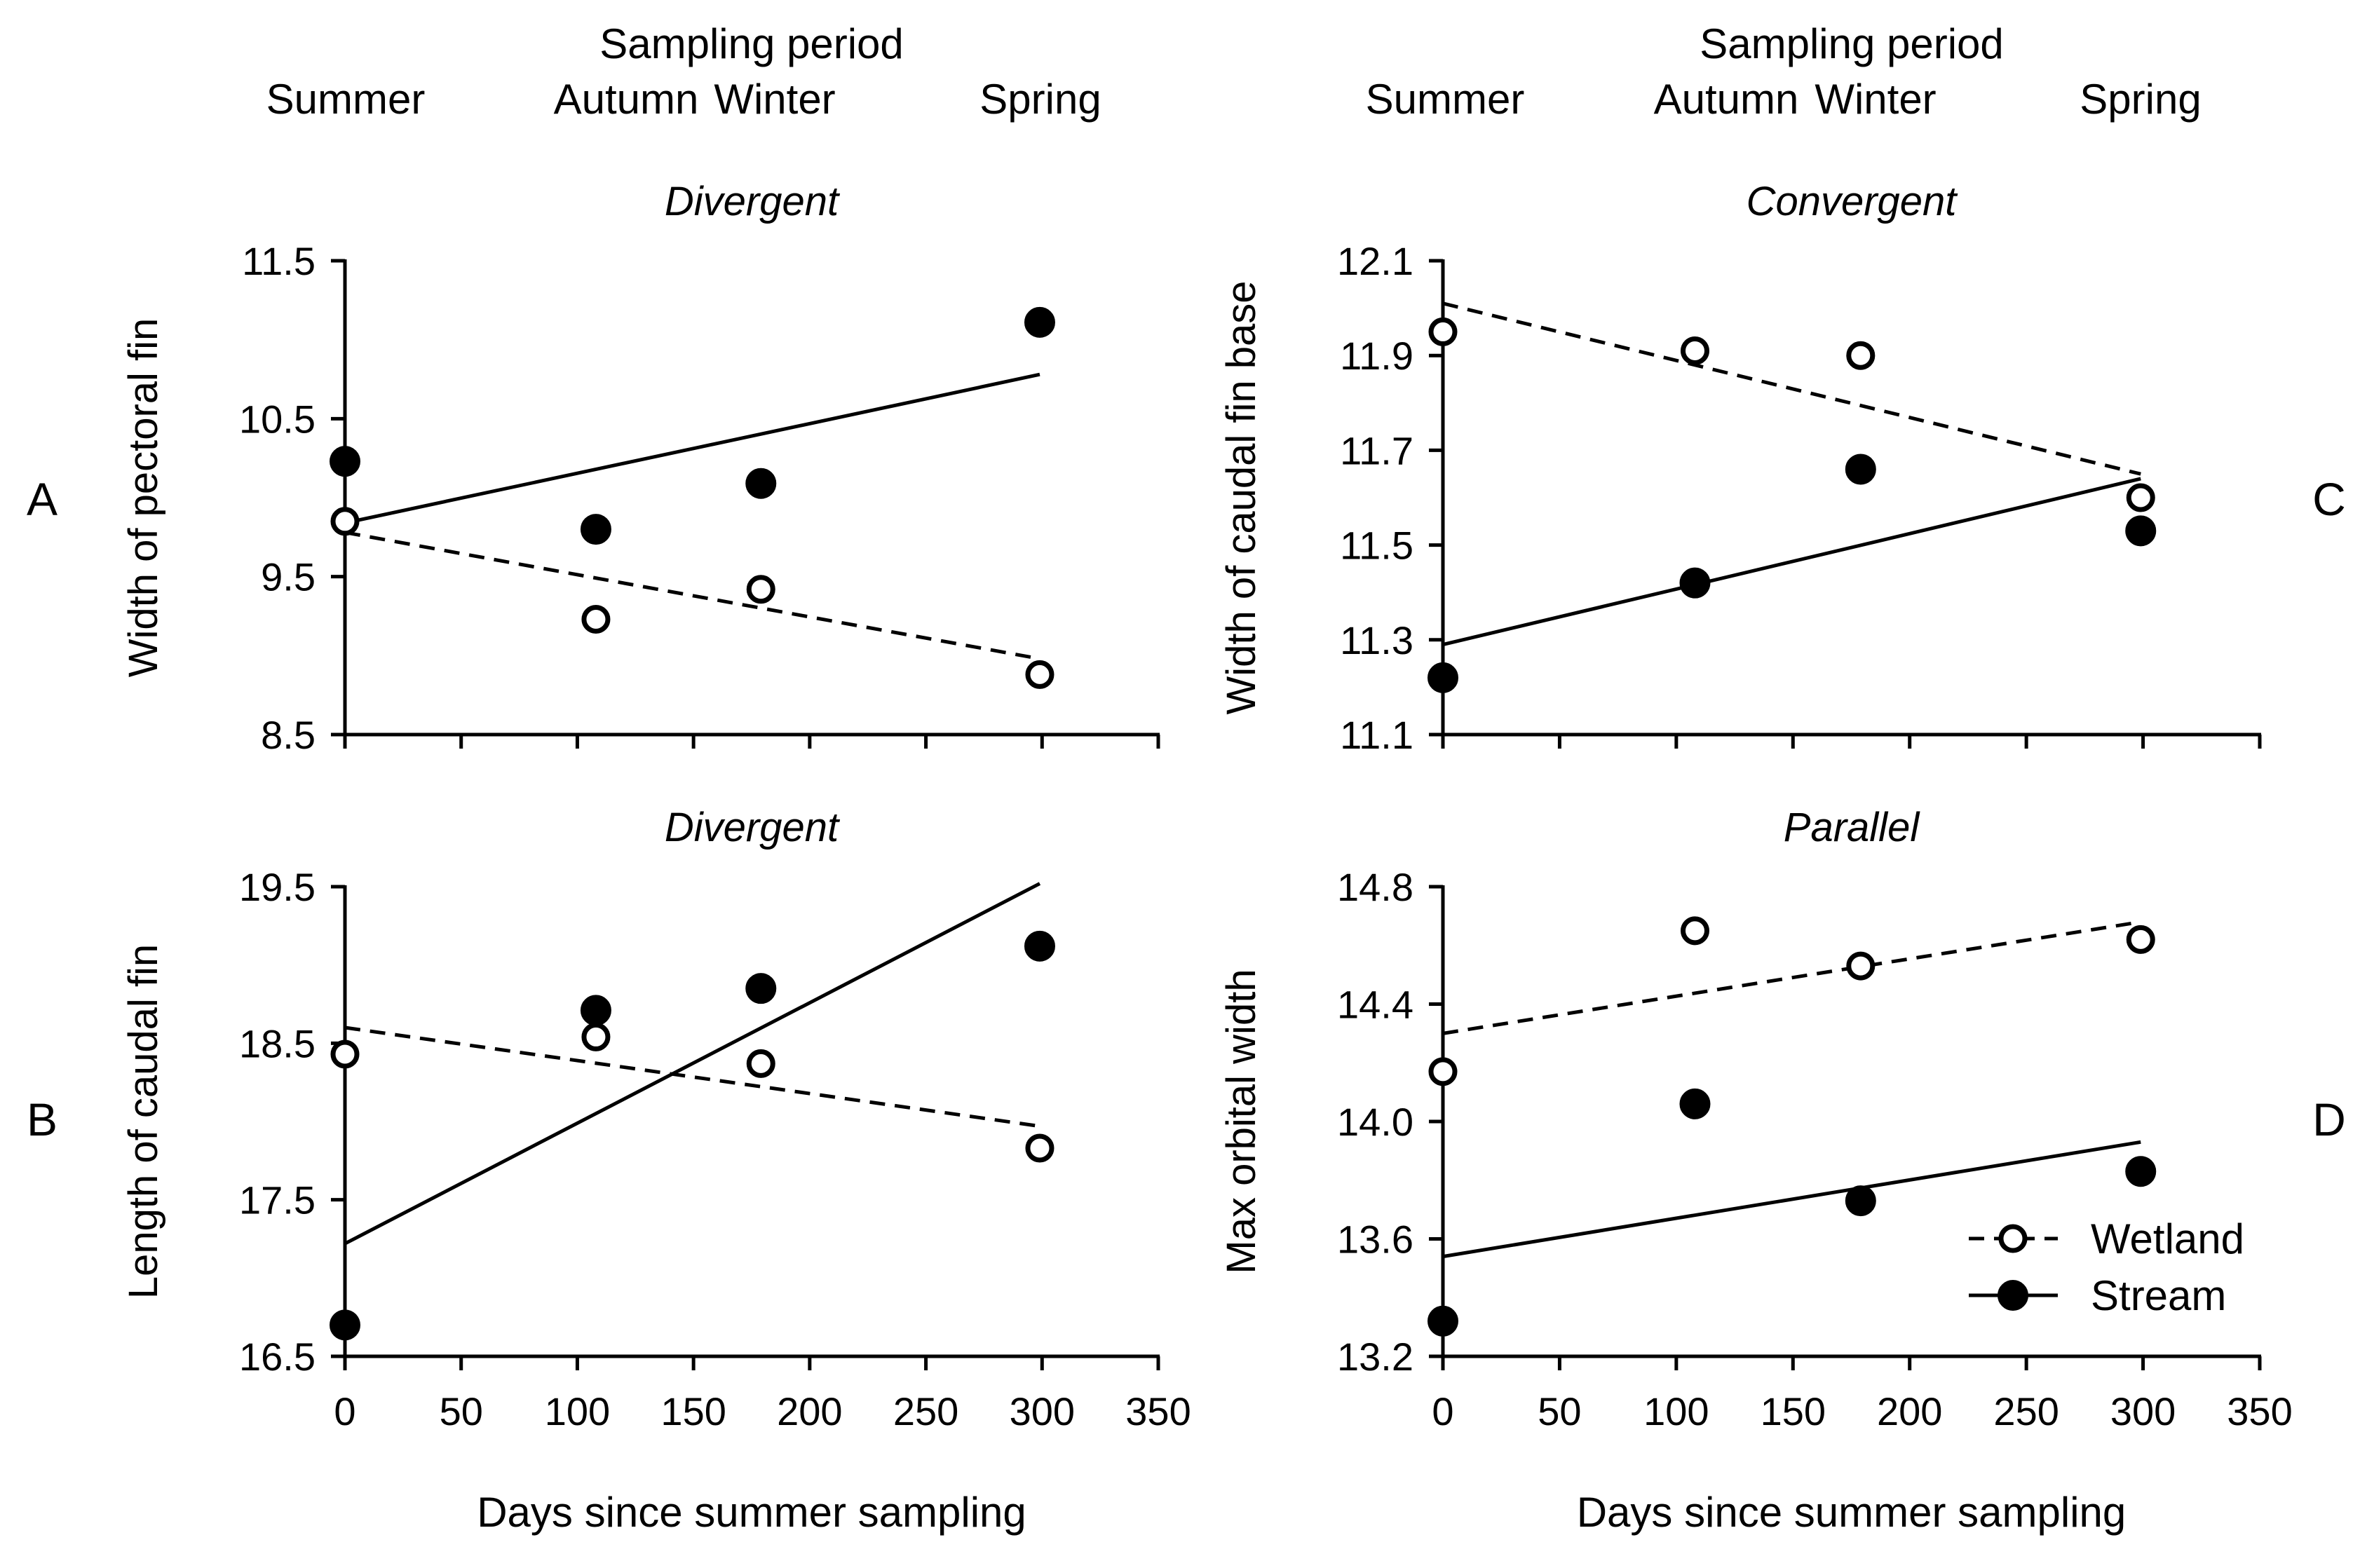  Describe the element at coordinates (2168, 1238) in the screenshot. I see `legend-wetland-label: Wetland` at that location.